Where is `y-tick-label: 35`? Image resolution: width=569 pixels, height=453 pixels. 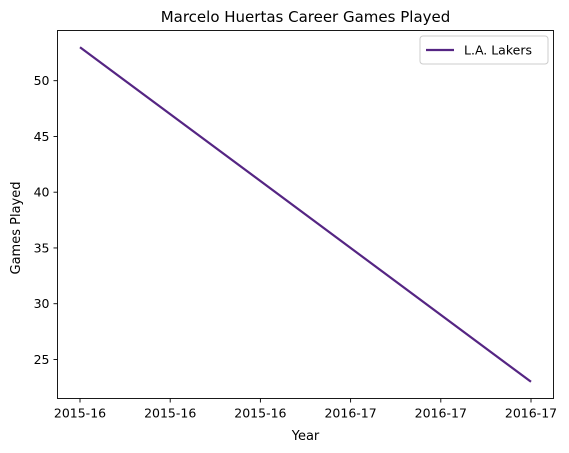 y-tick-label: 35 is located at coordinates (42, 247).